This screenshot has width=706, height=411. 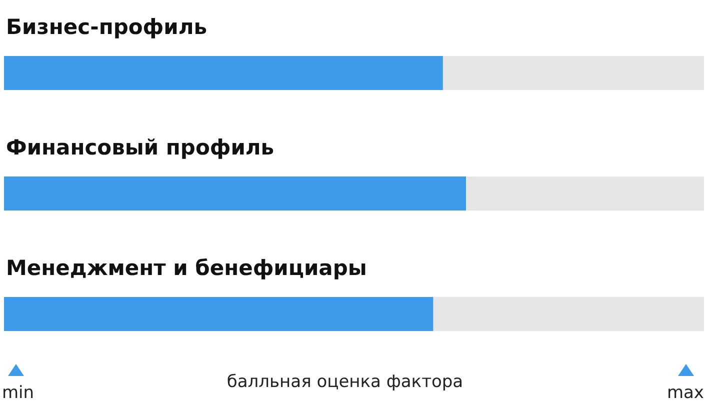 I want to click on y-tick-label: Бизнес-профиль, so click(x=107, y=27).